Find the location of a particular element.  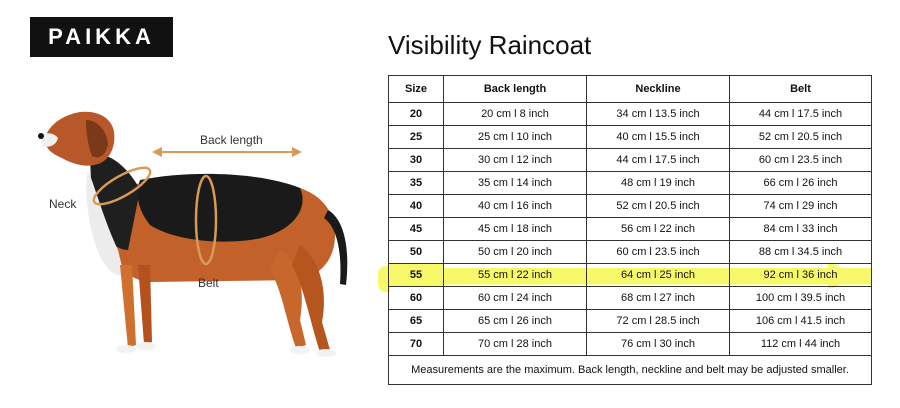

size-cell: 55 is located at coordinates (416, 275).